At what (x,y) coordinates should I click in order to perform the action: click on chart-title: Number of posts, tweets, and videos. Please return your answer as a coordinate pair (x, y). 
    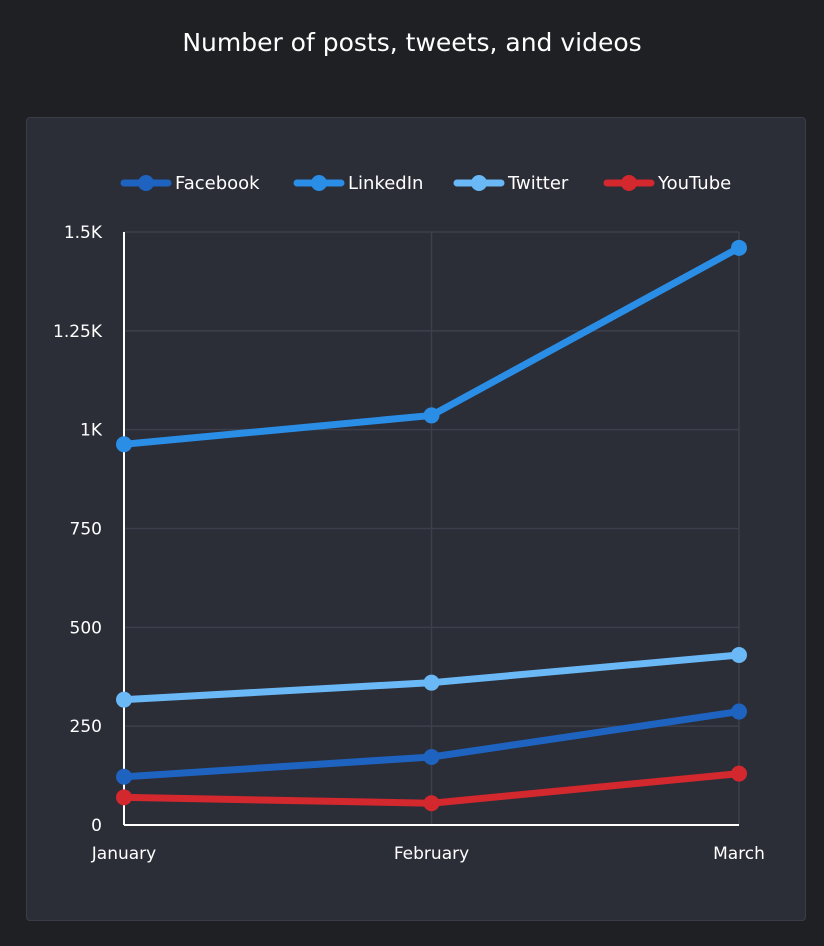
    Looking at the image, I should click on (412, 42).